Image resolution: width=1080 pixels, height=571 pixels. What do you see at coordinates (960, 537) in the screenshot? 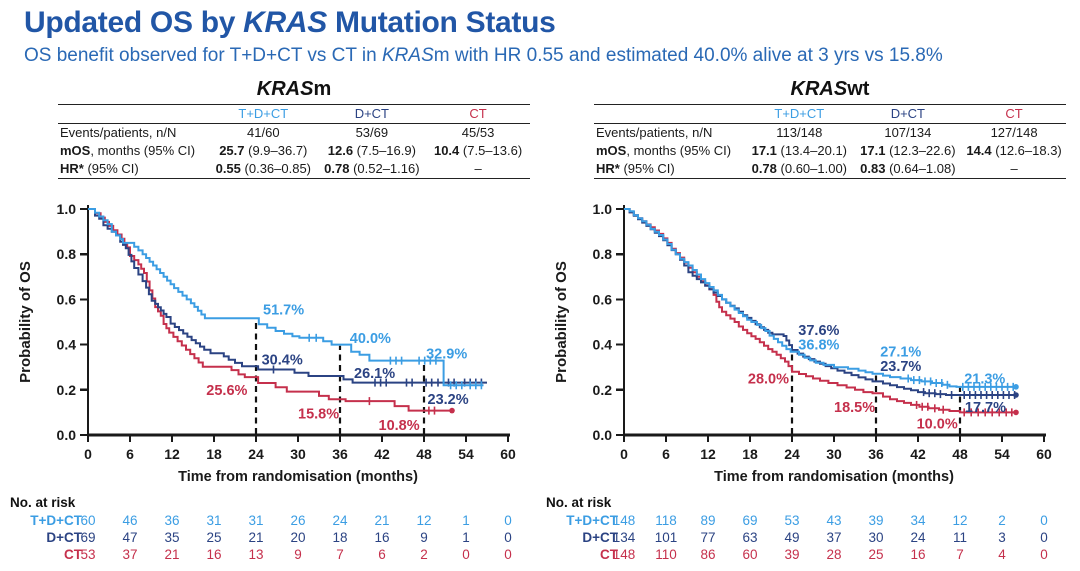
I see `at-risk-count: 11` at bounding box center [960, 537].